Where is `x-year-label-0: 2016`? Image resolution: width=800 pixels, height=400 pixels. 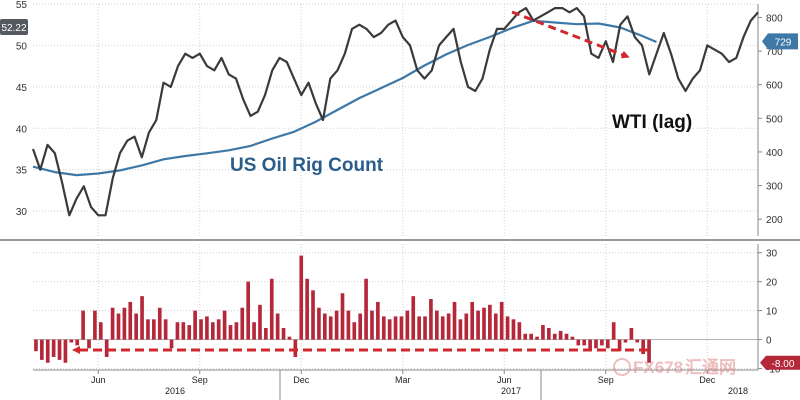 x-year-label-0: 2016 is located at coordinates (175, 391).